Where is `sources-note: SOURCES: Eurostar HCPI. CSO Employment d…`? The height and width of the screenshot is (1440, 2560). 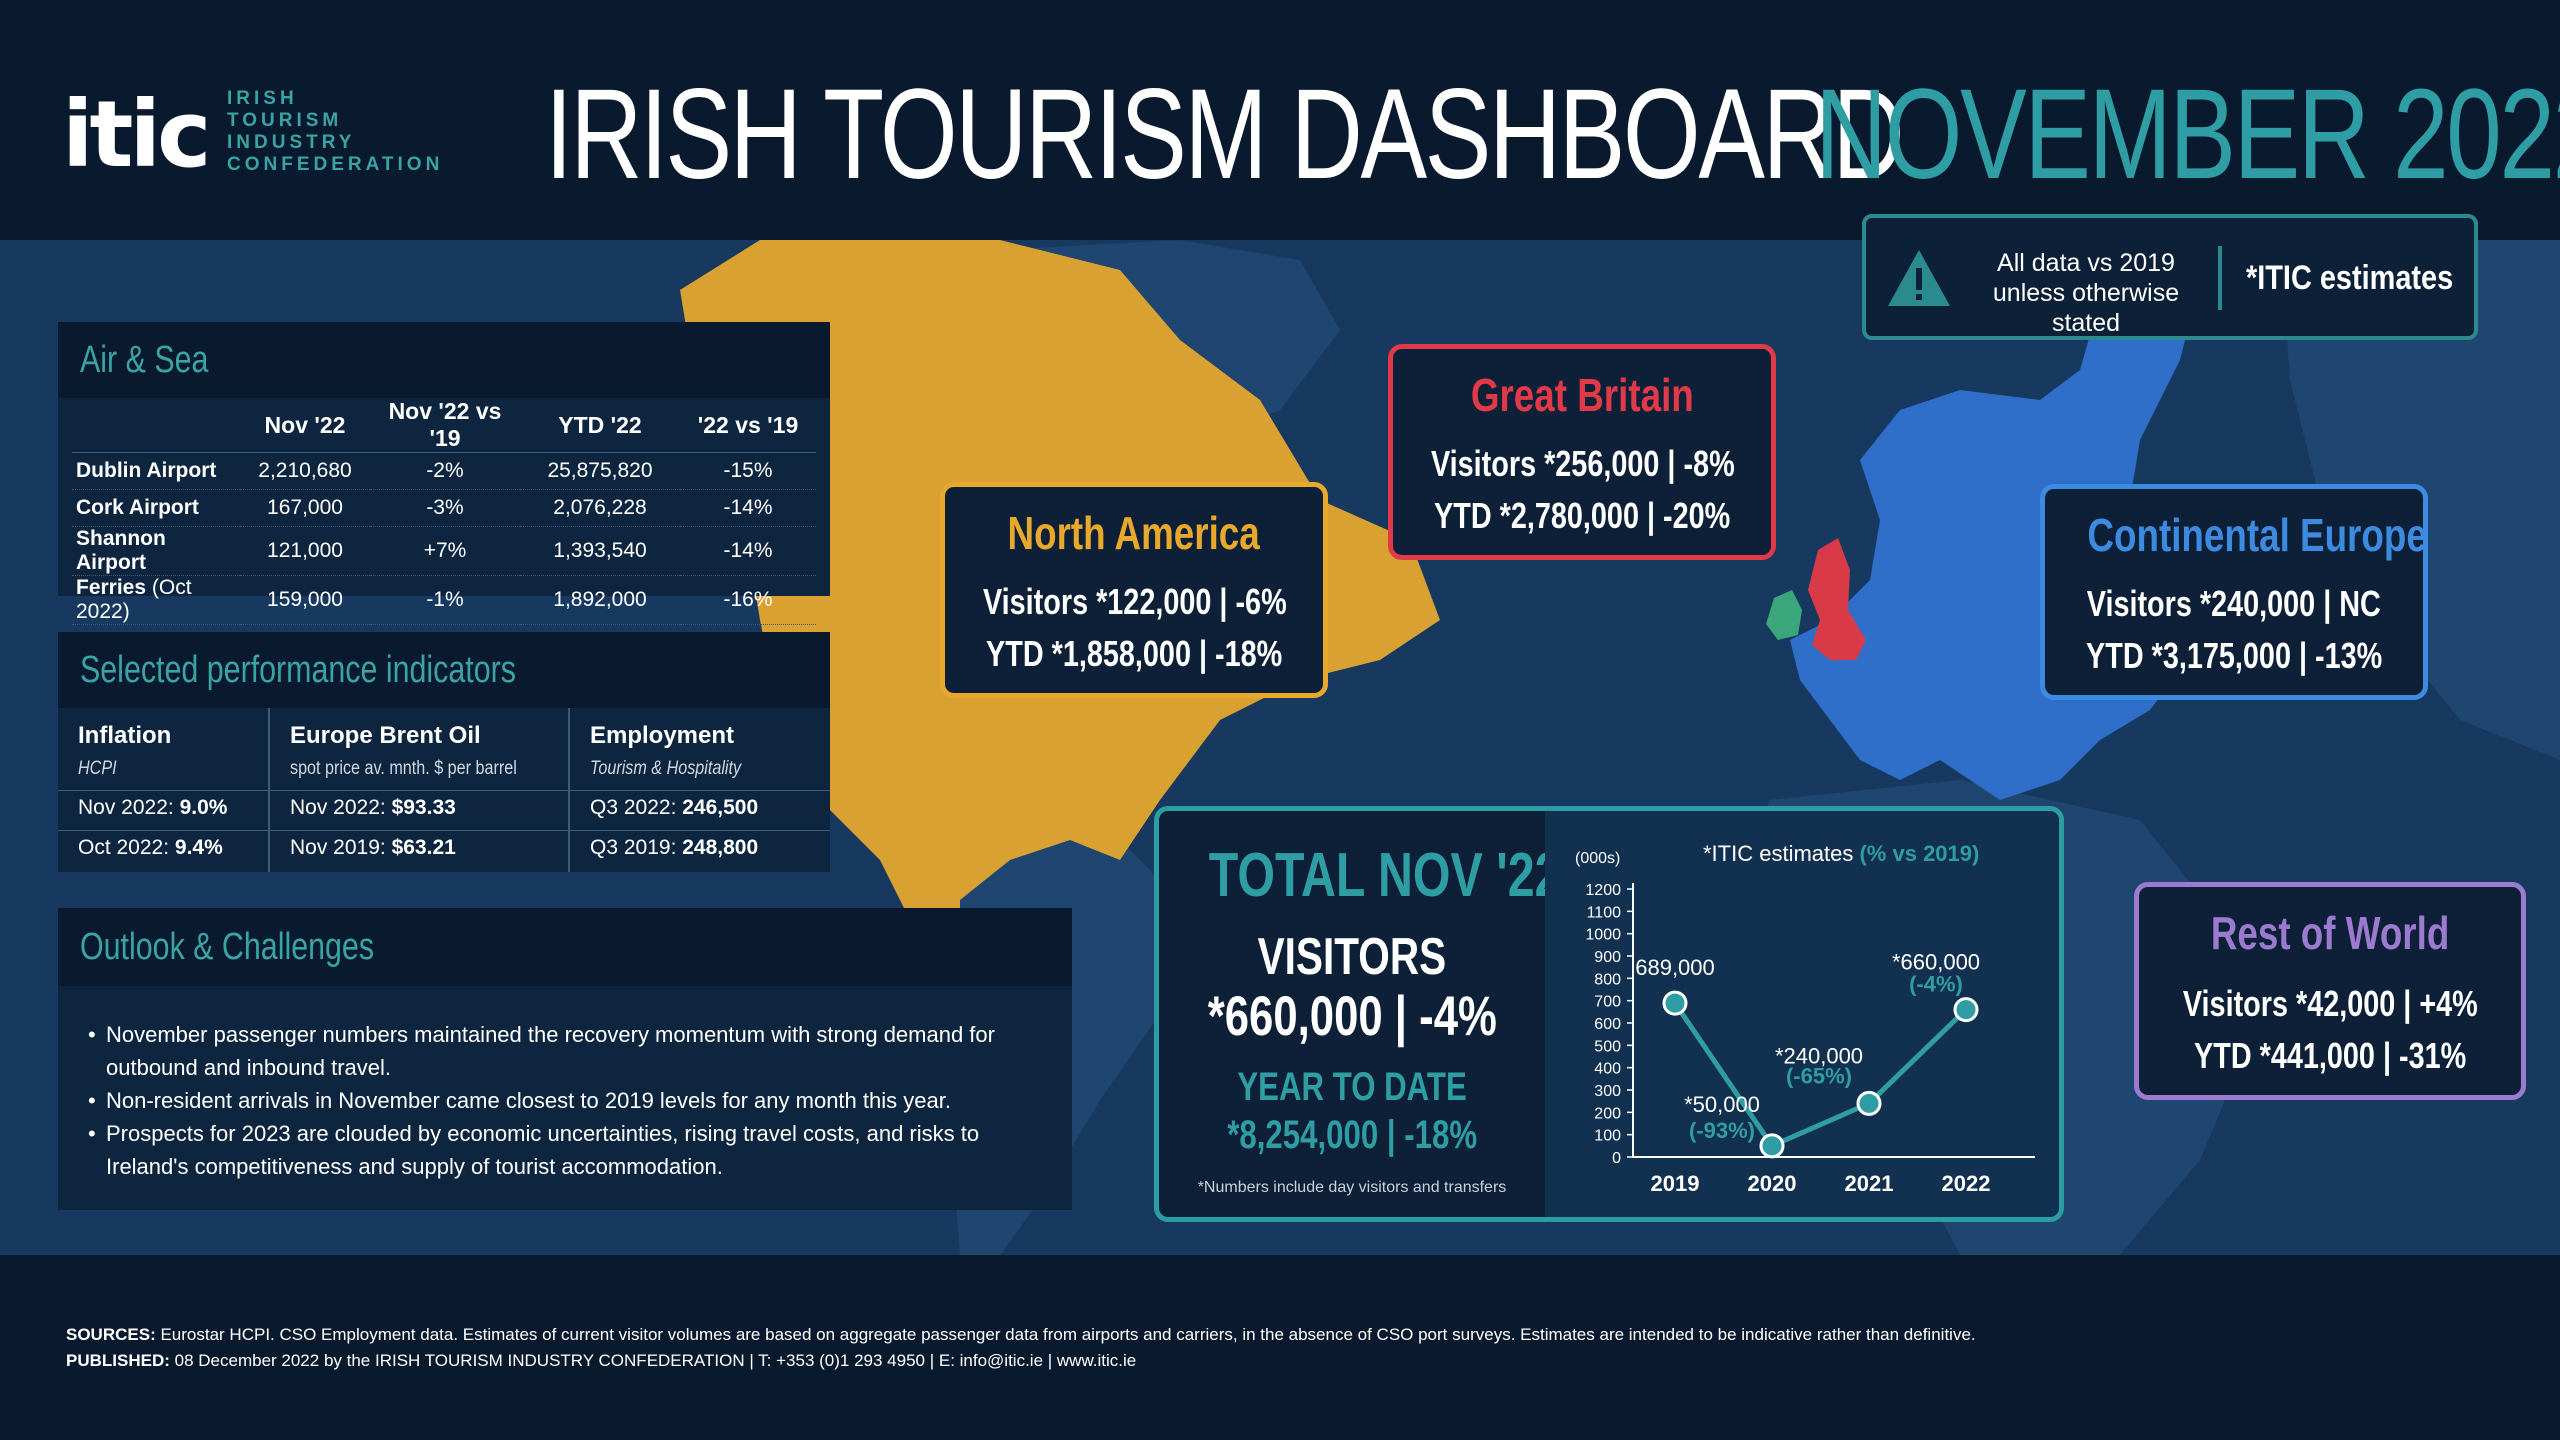
sources-note: SOURCES: Eurostar HCPI. CSO Employment d… is located at coordinates (1021, 1334).